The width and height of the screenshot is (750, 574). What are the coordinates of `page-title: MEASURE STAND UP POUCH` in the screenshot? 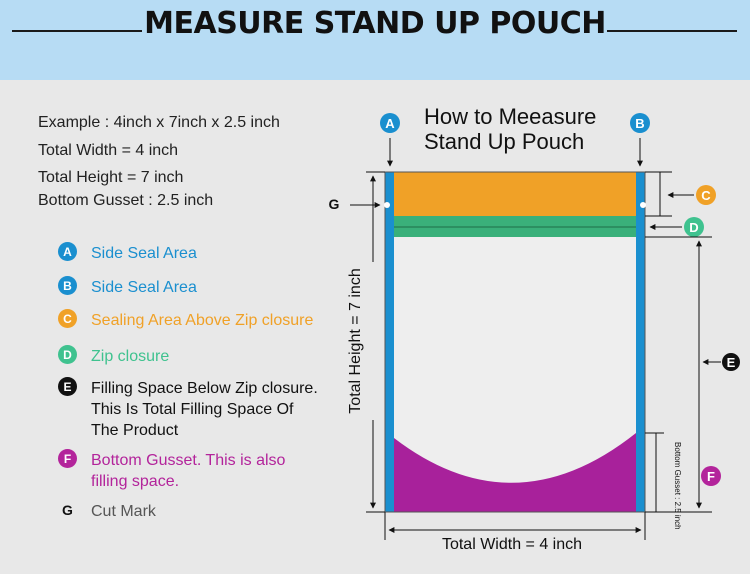 It's located at (375, 23).